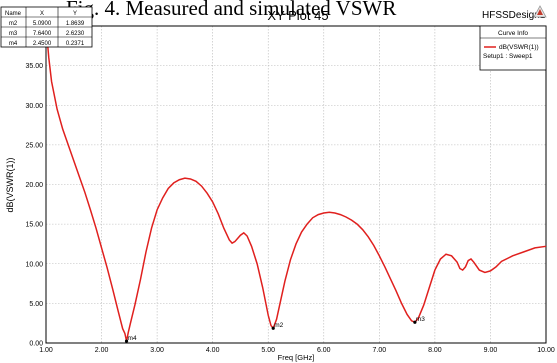  What do you see at coordinates (540, 11) in the screenshot?
I see `hfss-logo-icon` at bounding box center [540, 11].